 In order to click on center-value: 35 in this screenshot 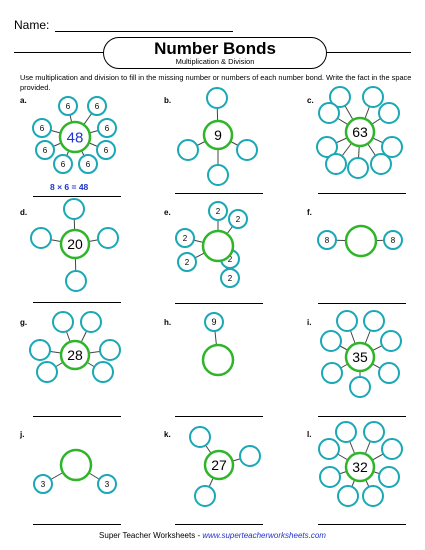, I will do `click(360, 357)`.